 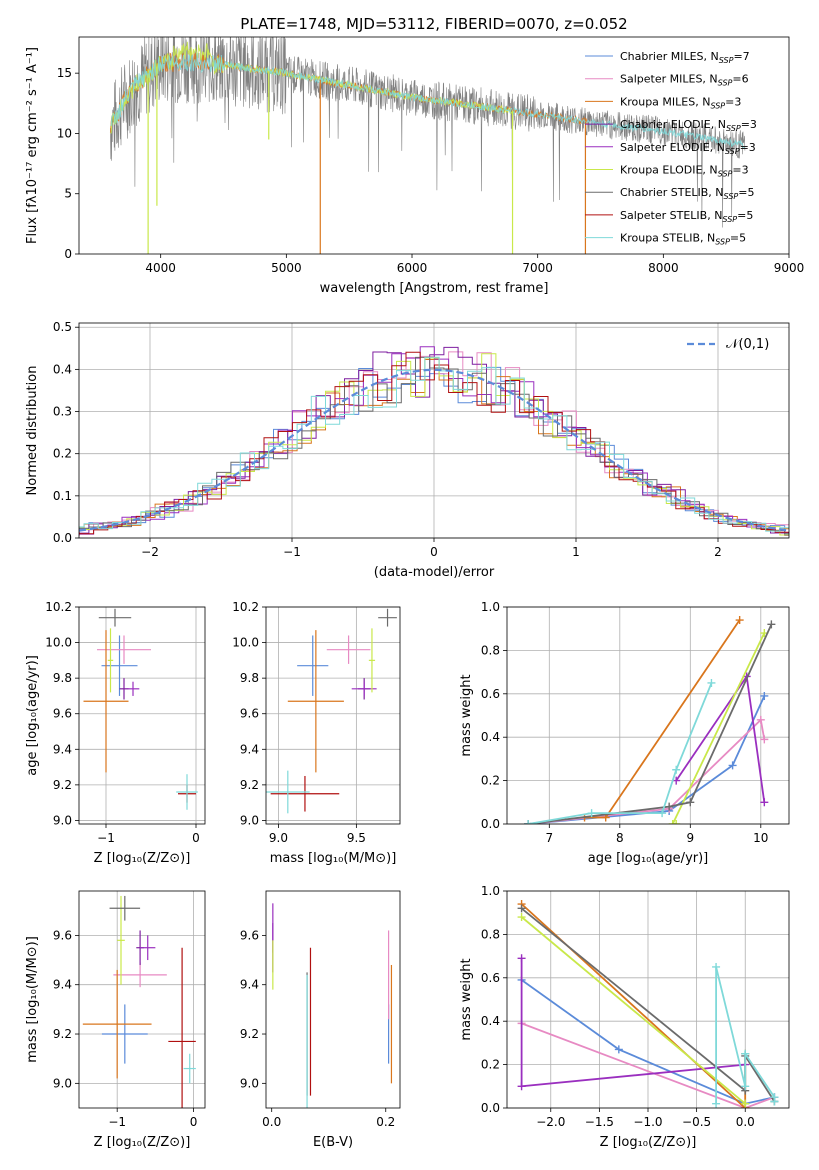 I want to click on legend-label: Chabrier STELIB, NSSP=5, so click(x=687, y=193).